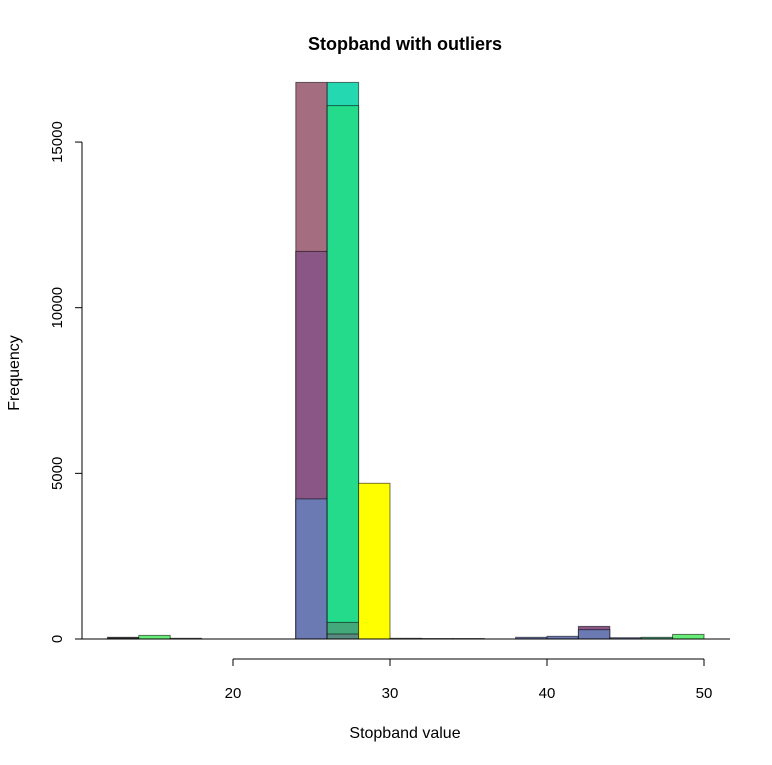  What do you see at coordinates (57, 308) in the screenshot?
I see `y-tick-label: 10000` at bounding box center [57, 308].